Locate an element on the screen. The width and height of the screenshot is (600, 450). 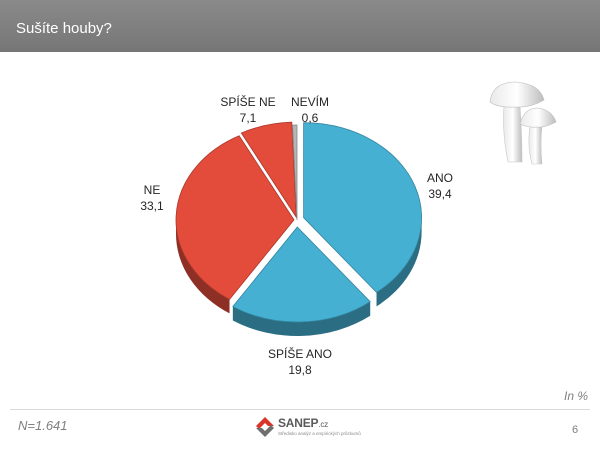
mushroom-icon is located at coordinates (523, 123).